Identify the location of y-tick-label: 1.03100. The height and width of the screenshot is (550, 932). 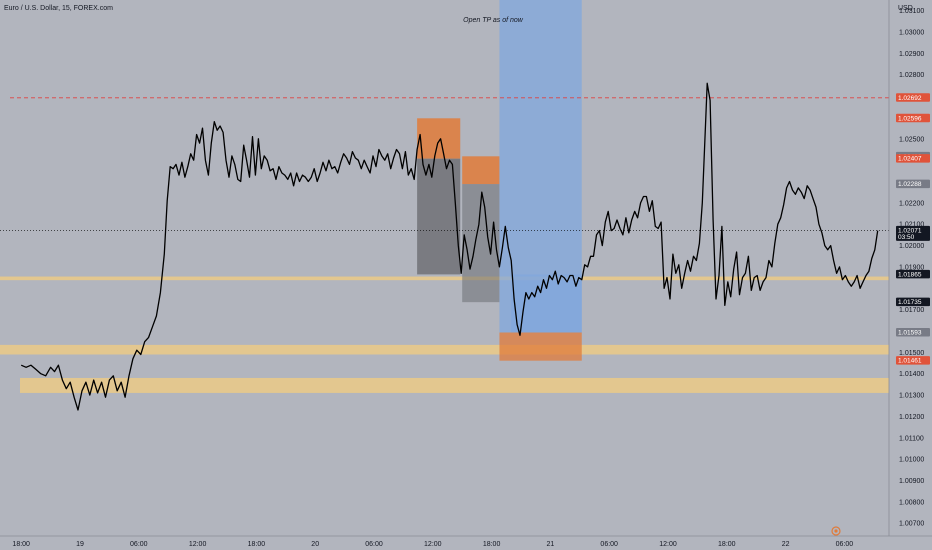
(911, 11).